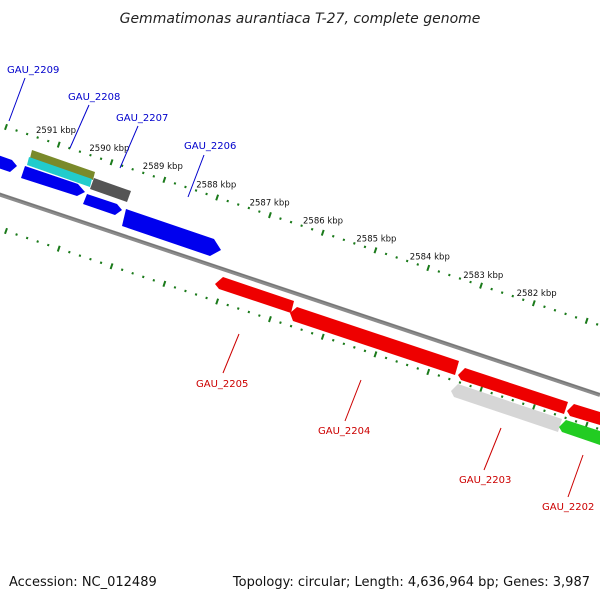  I want to click on forward-gene-track, so click(110, 205).